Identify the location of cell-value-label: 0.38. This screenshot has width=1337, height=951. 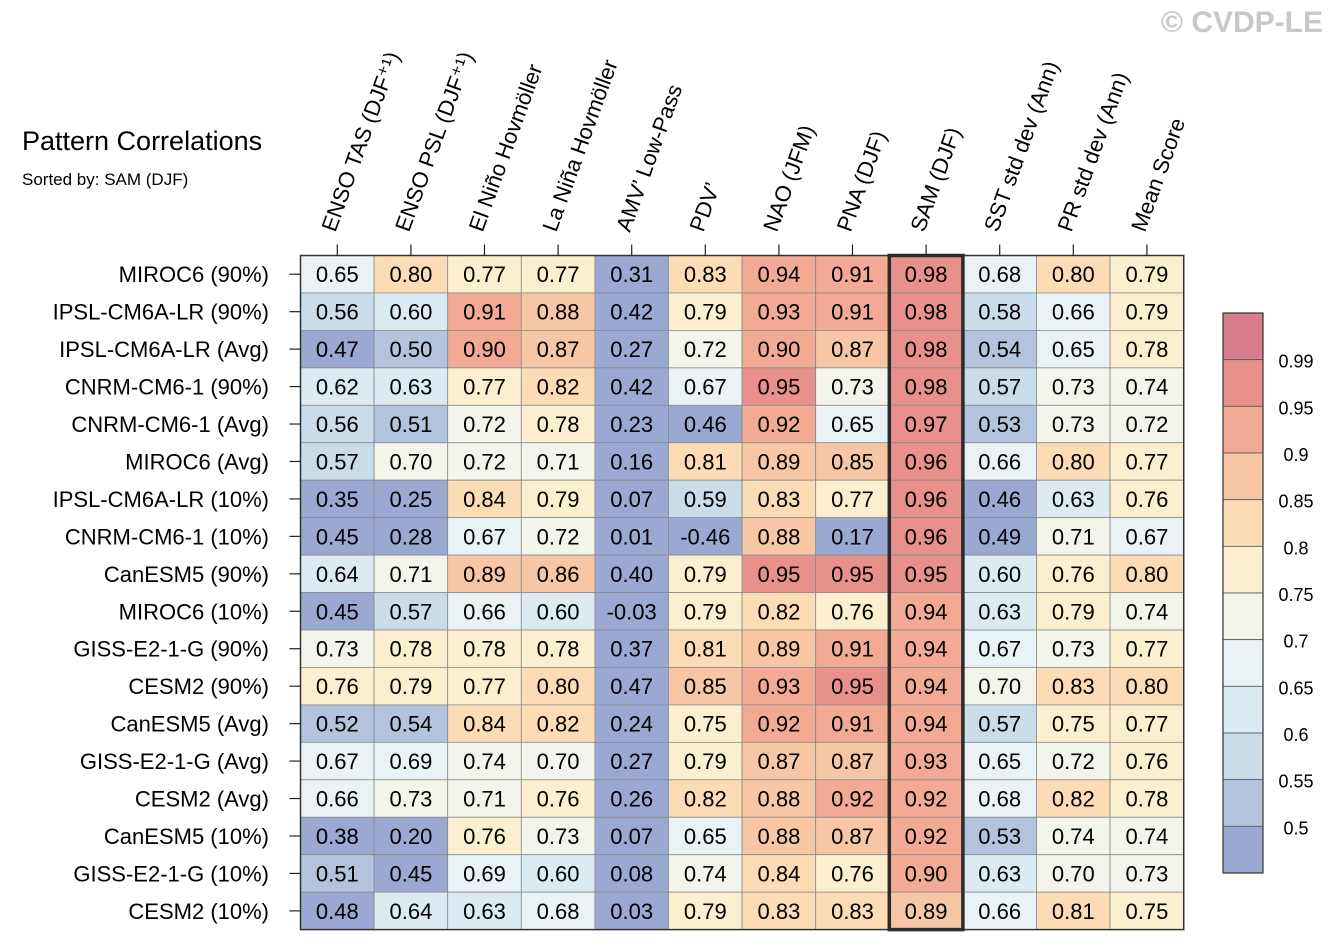
(337, 836).